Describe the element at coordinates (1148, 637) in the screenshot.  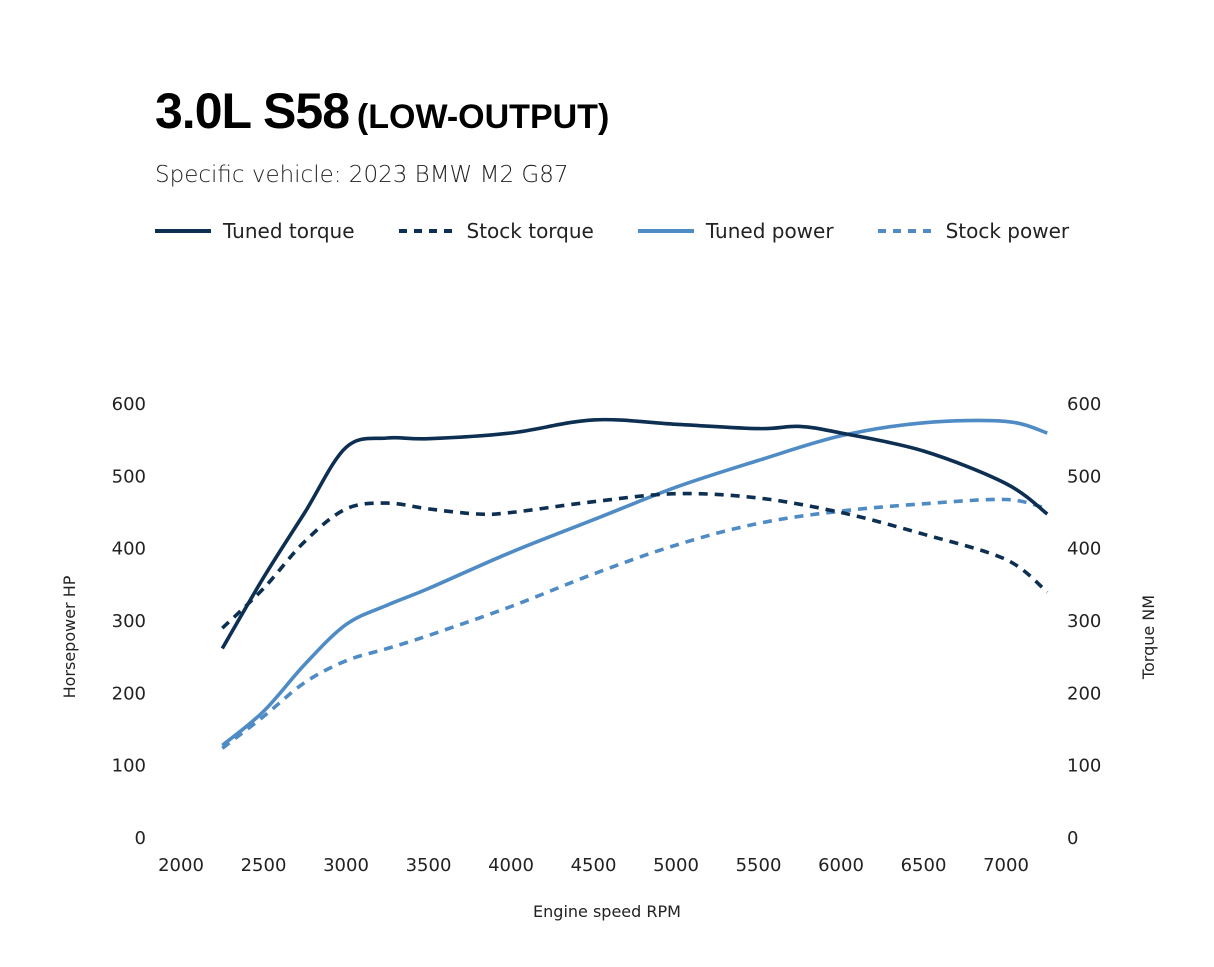
I see `y-axis-right-label: Torque NM` at that location.